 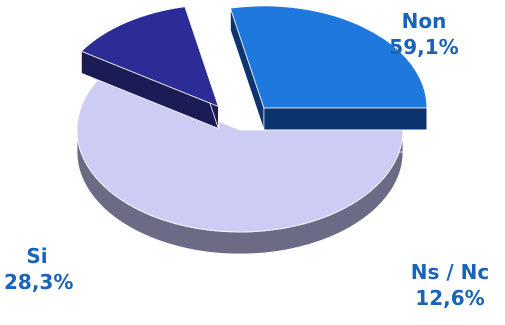 What do you see at coordinates (150, 56) in the screenshot?
I see `pie-slice-ns-nc-top` at bounding box center [150, 56].